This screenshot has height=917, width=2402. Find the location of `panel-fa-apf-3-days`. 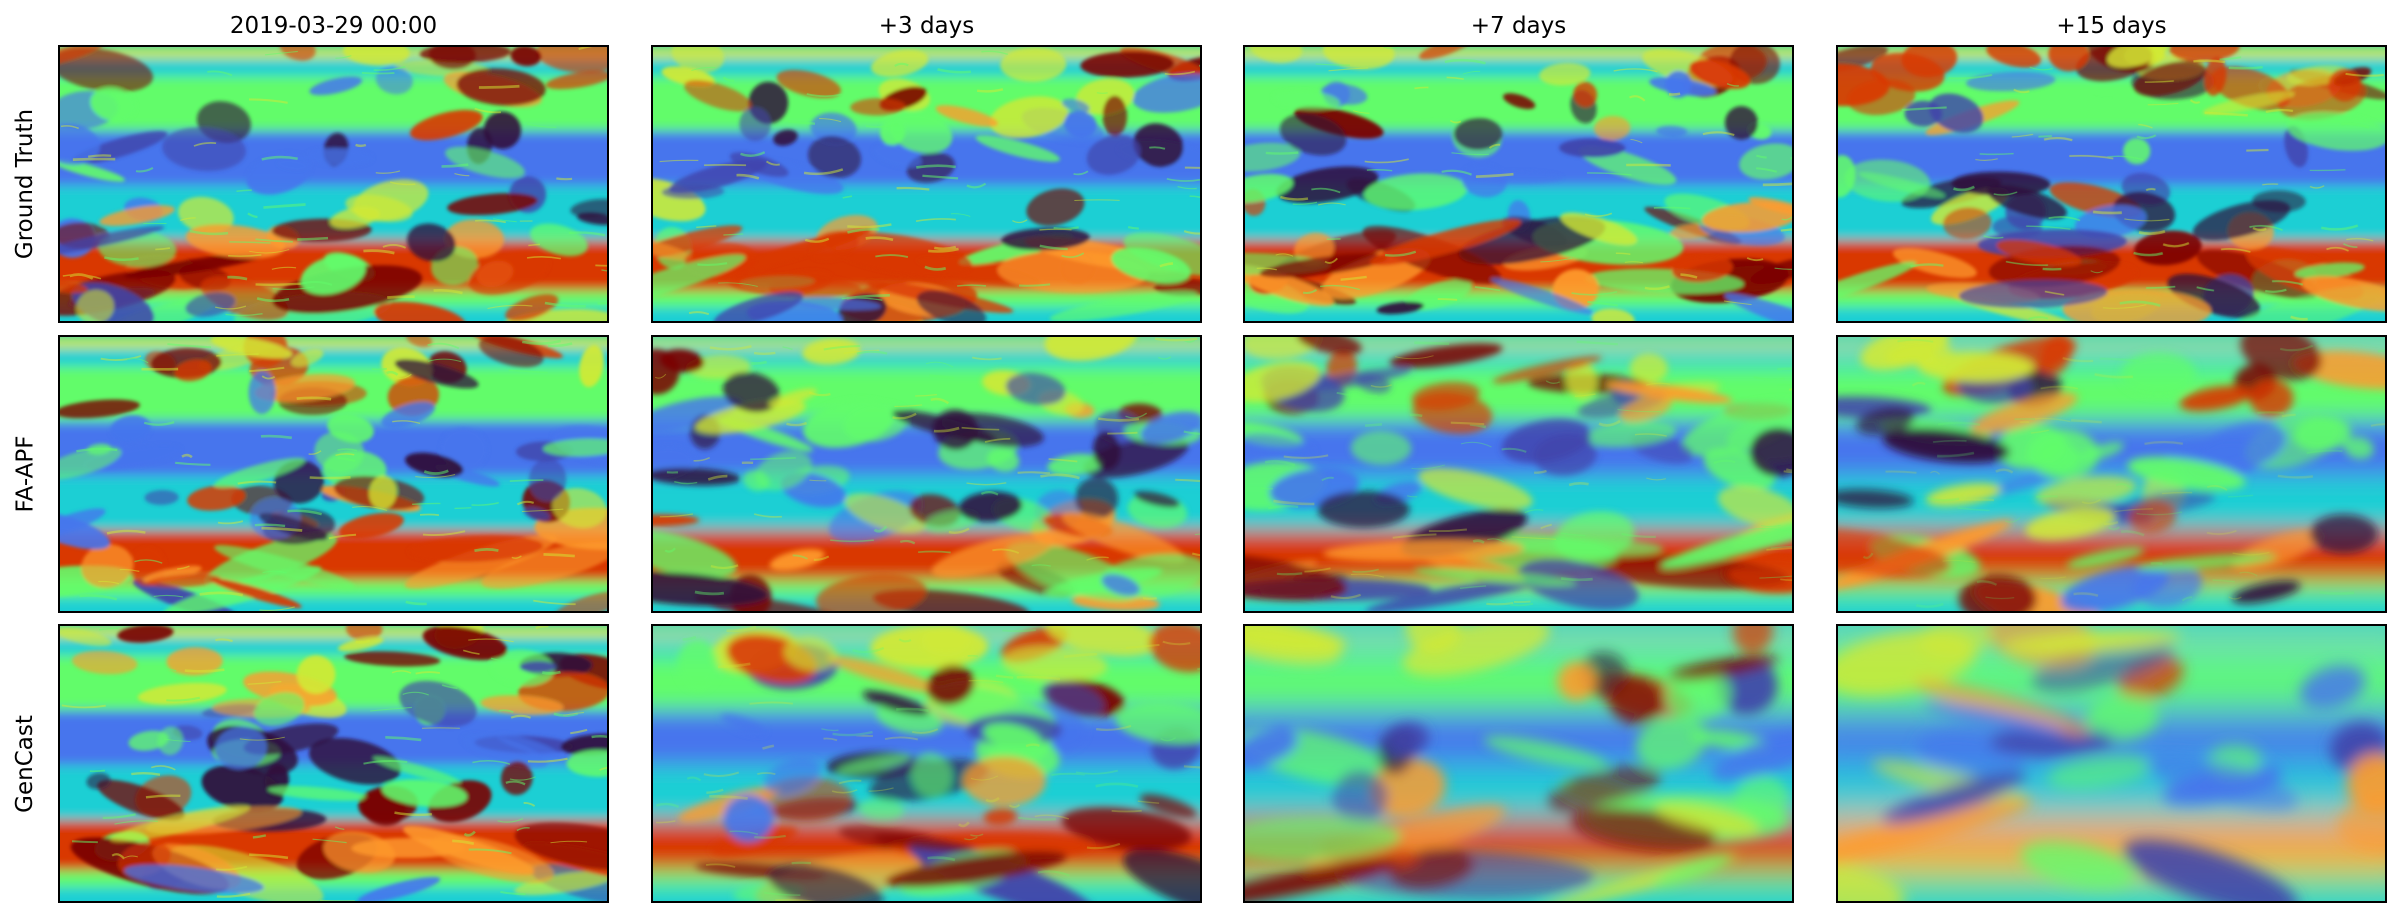

panel-fa-apf-3-days is located at coordinates (926, 474).